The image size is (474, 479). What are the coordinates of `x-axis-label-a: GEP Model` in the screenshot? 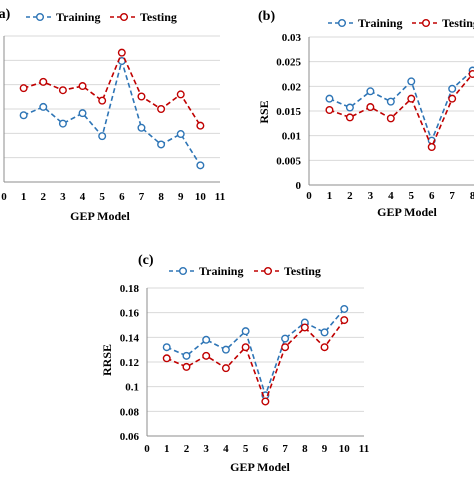 It's located at (100, 216).